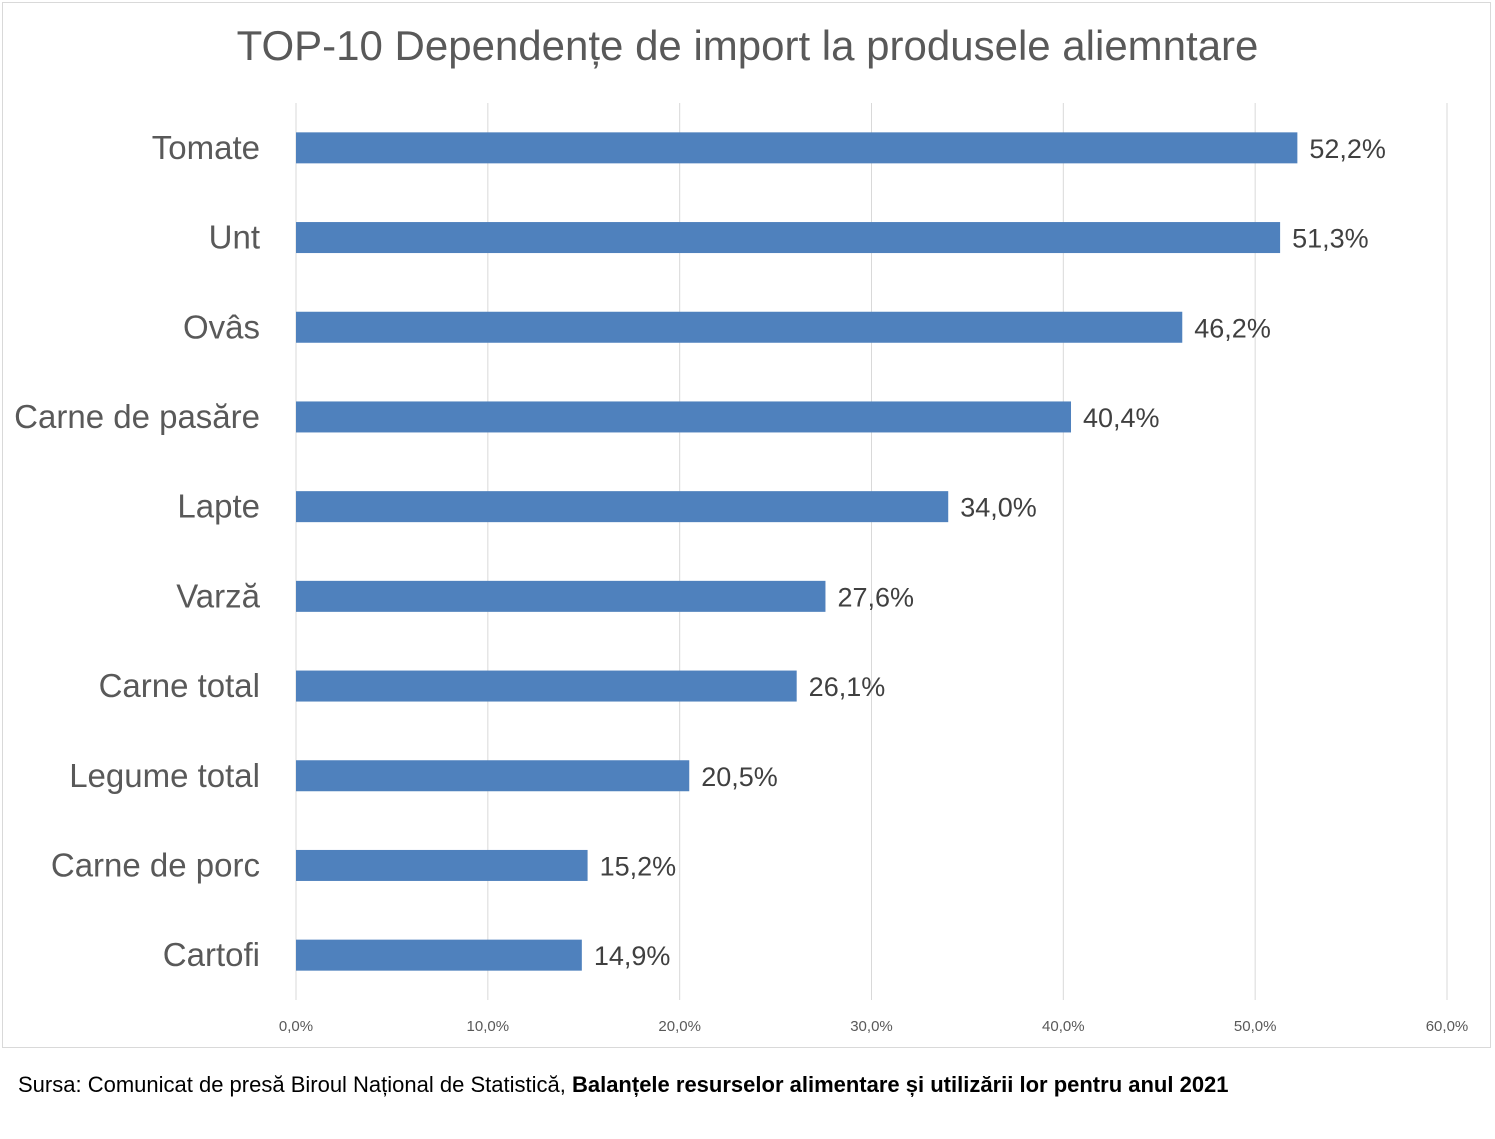  Describe the element at coordinates (218, 595) in the screenshot. I see `category-label: Varză` at that location.